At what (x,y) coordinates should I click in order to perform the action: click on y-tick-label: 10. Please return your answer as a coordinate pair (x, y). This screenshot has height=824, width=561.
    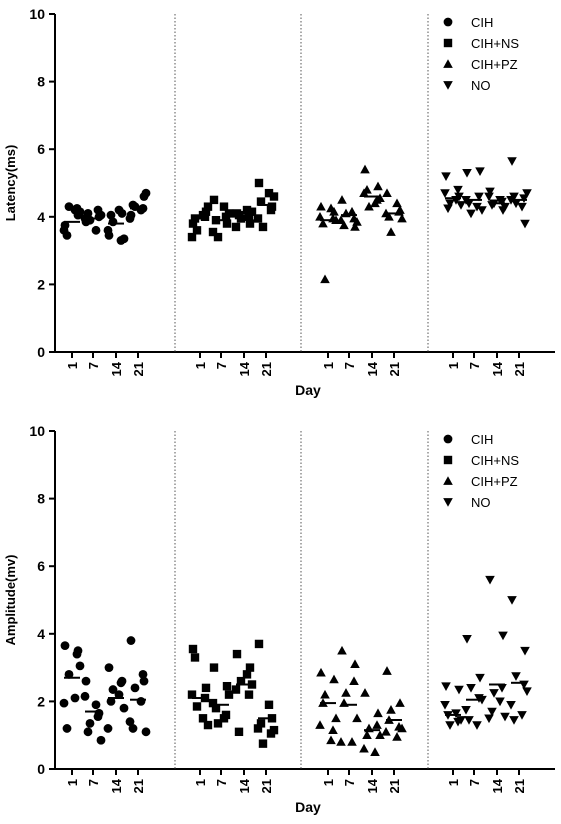
    Looking at the image, I should click on (37, 431).